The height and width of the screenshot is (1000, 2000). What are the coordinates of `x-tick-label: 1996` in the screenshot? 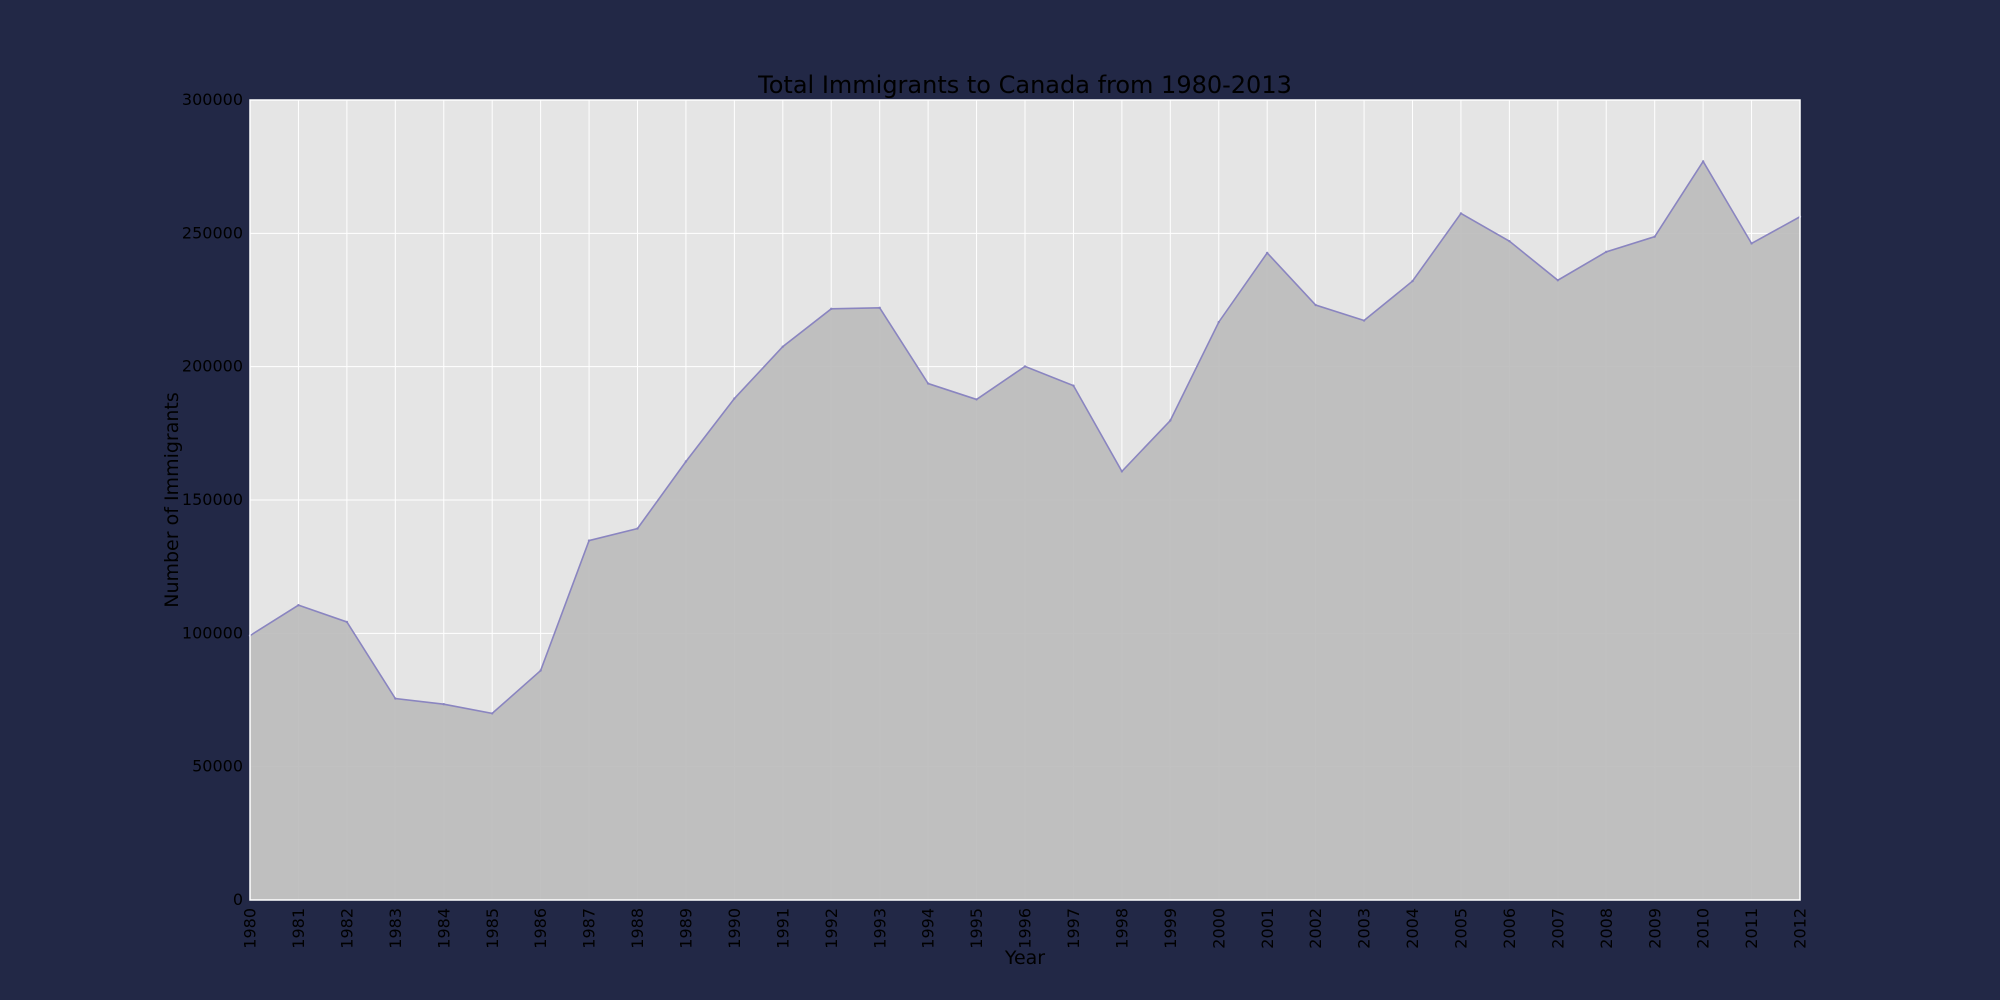 It's located at (1025, 928).